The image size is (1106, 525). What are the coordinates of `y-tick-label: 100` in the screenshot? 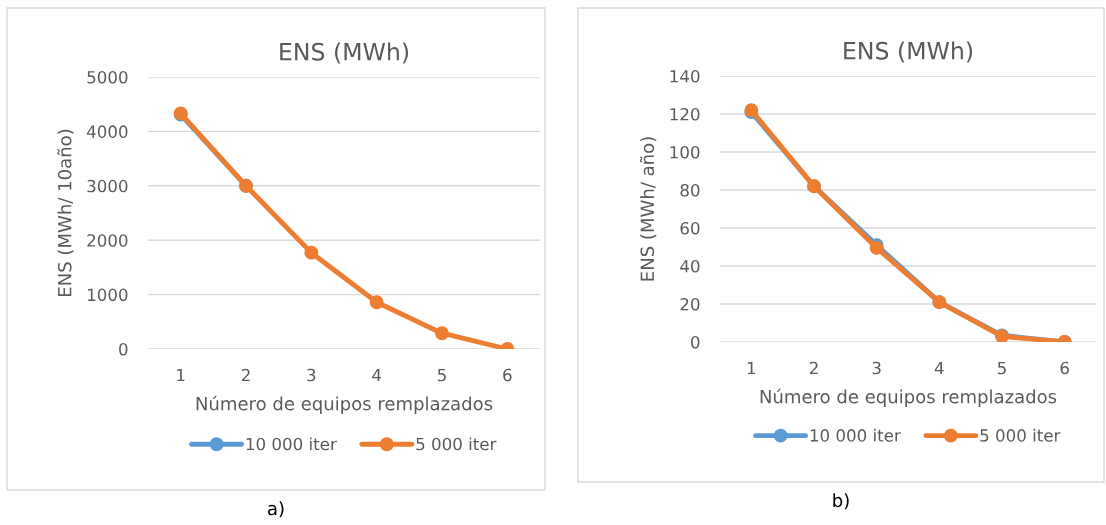 It's located at (685, 152).